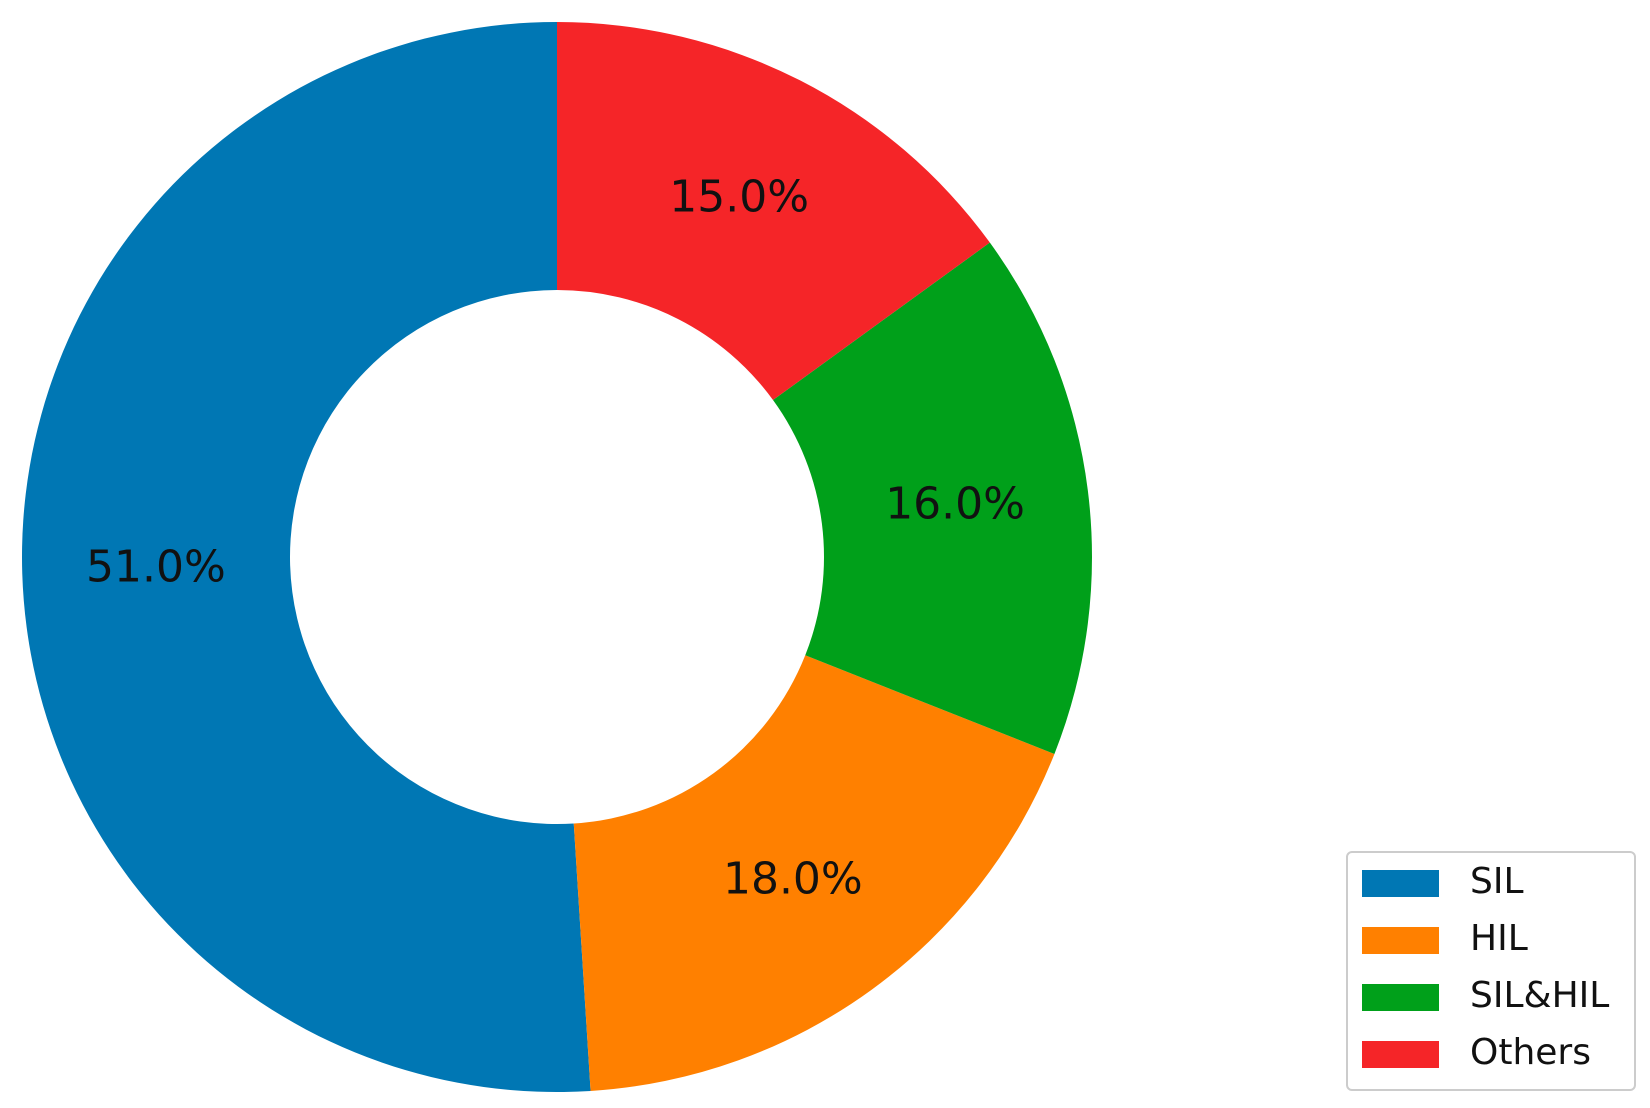  Describe the element at coordinates (1499, 938) in the screenshot. I see `legend-label: HIL` at that location.